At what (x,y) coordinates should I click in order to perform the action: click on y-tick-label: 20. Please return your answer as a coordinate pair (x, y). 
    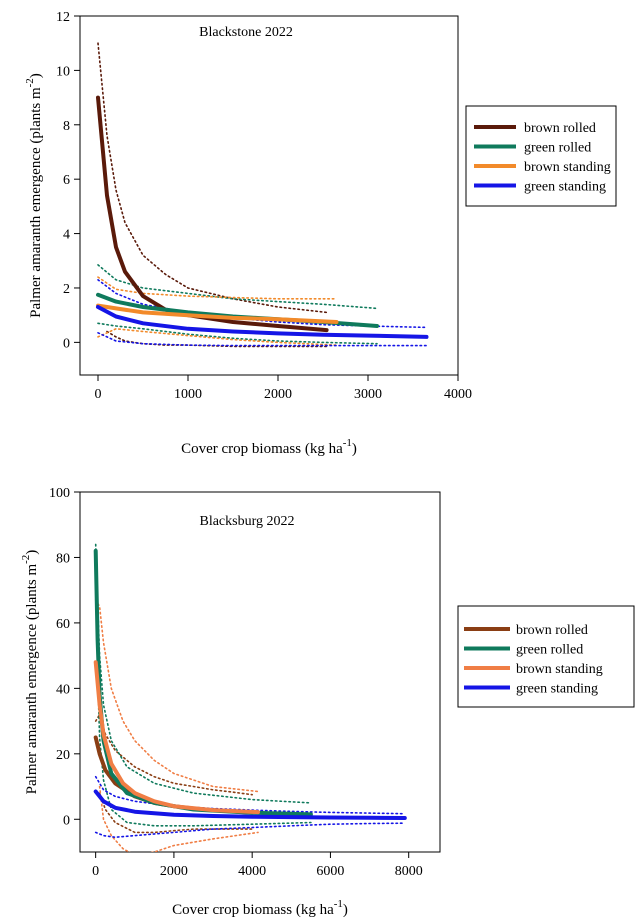
    Looking at the image, I should click on (63, 755).